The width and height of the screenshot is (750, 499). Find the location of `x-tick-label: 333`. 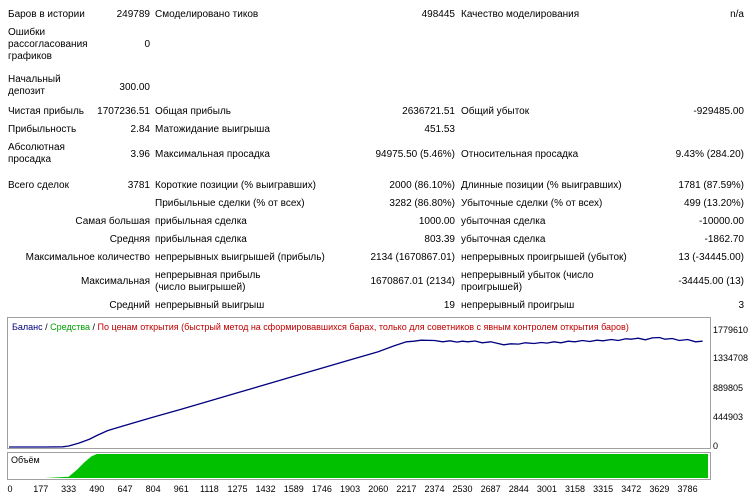

x-tick-label: 333 is located at coordinates (69, 489).